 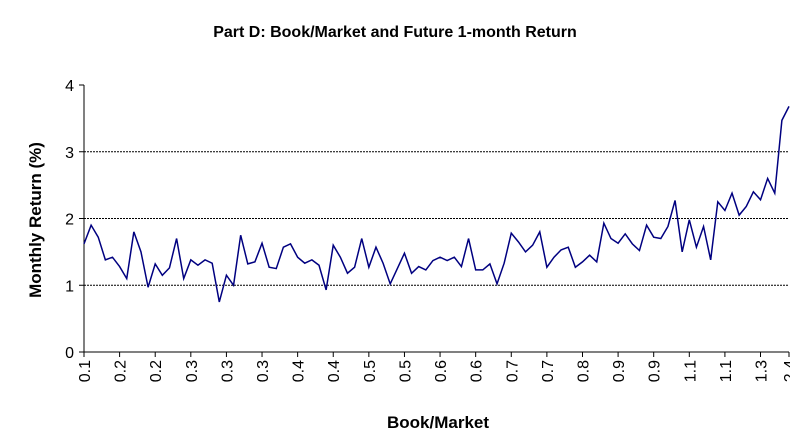 I want to click on y-axis-label: Monthly Return (%), so click(x=35, y=220).